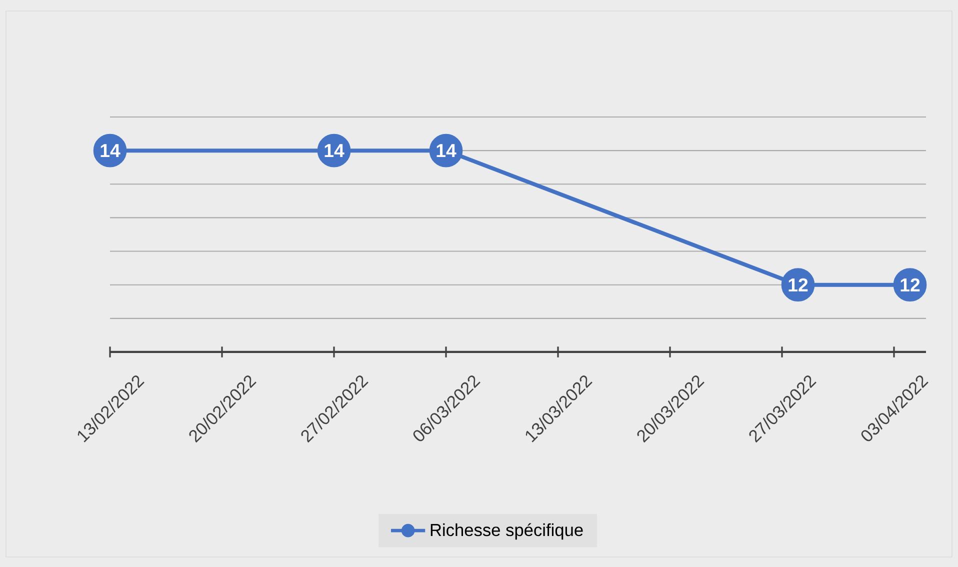  Describe the element at coordinates (506, 531) in the screenshot. I see `legend-label: Richesse spécifique` at that location.